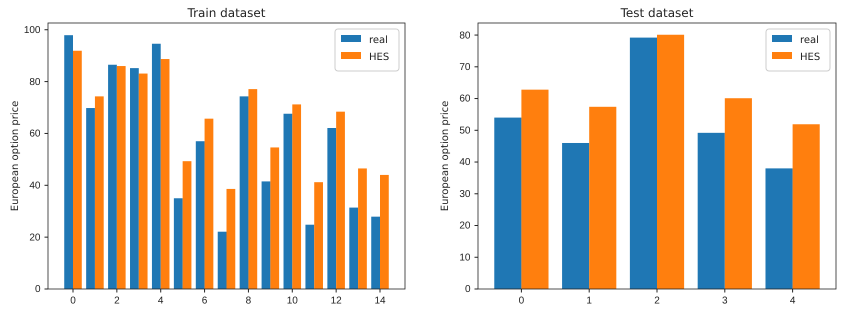  Describe the element at coordinates (657, 13) in the screenshot. I see `chart-title: Test dataset` at that location.